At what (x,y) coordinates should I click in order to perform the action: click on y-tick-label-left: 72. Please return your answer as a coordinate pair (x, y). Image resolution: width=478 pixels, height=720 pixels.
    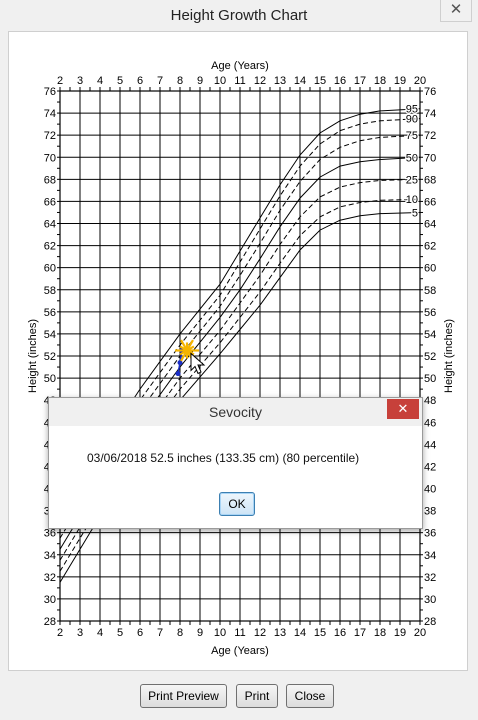
    Looking at the image, I should click on (50, 136).